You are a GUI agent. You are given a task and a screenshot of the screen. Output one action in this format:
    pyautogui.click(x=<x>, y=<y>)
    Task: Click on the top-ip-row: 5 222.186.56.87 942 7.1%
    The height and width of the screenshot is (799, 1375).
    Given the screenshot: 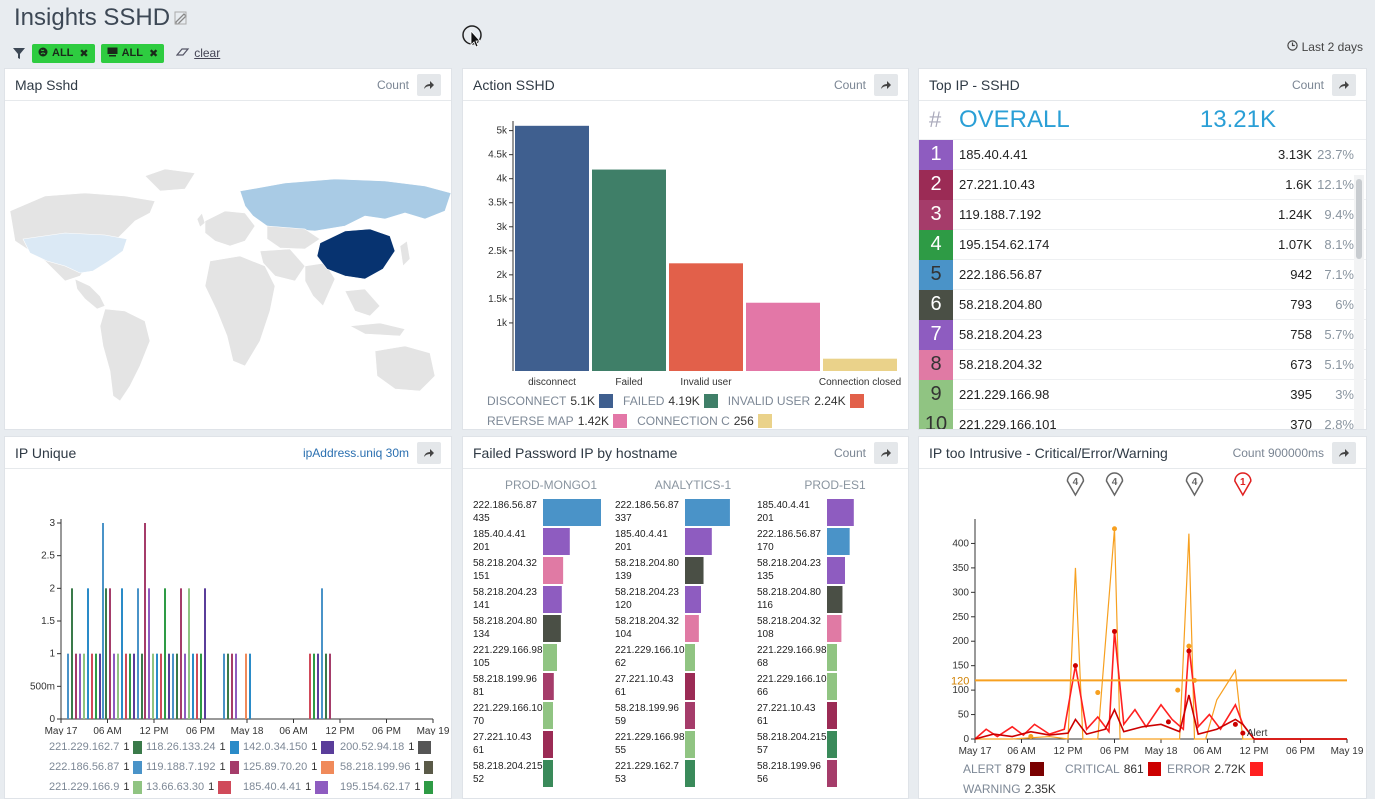 What is the action you would take?
    pyautogui.click(x=1142, y=274)
    